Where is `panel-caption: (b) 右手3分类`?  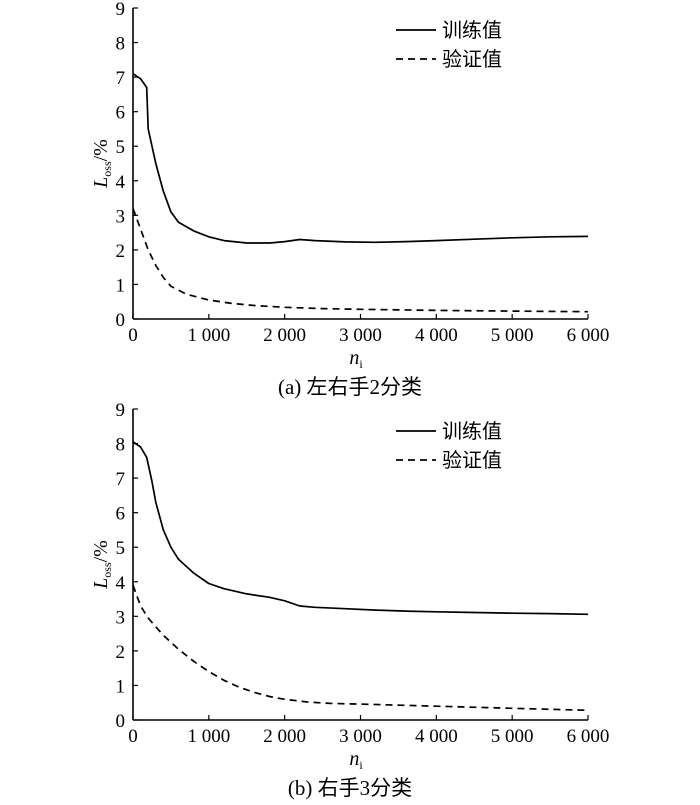
panel-caption: (b) 右手3分类 is located at coordinates (350, 788).